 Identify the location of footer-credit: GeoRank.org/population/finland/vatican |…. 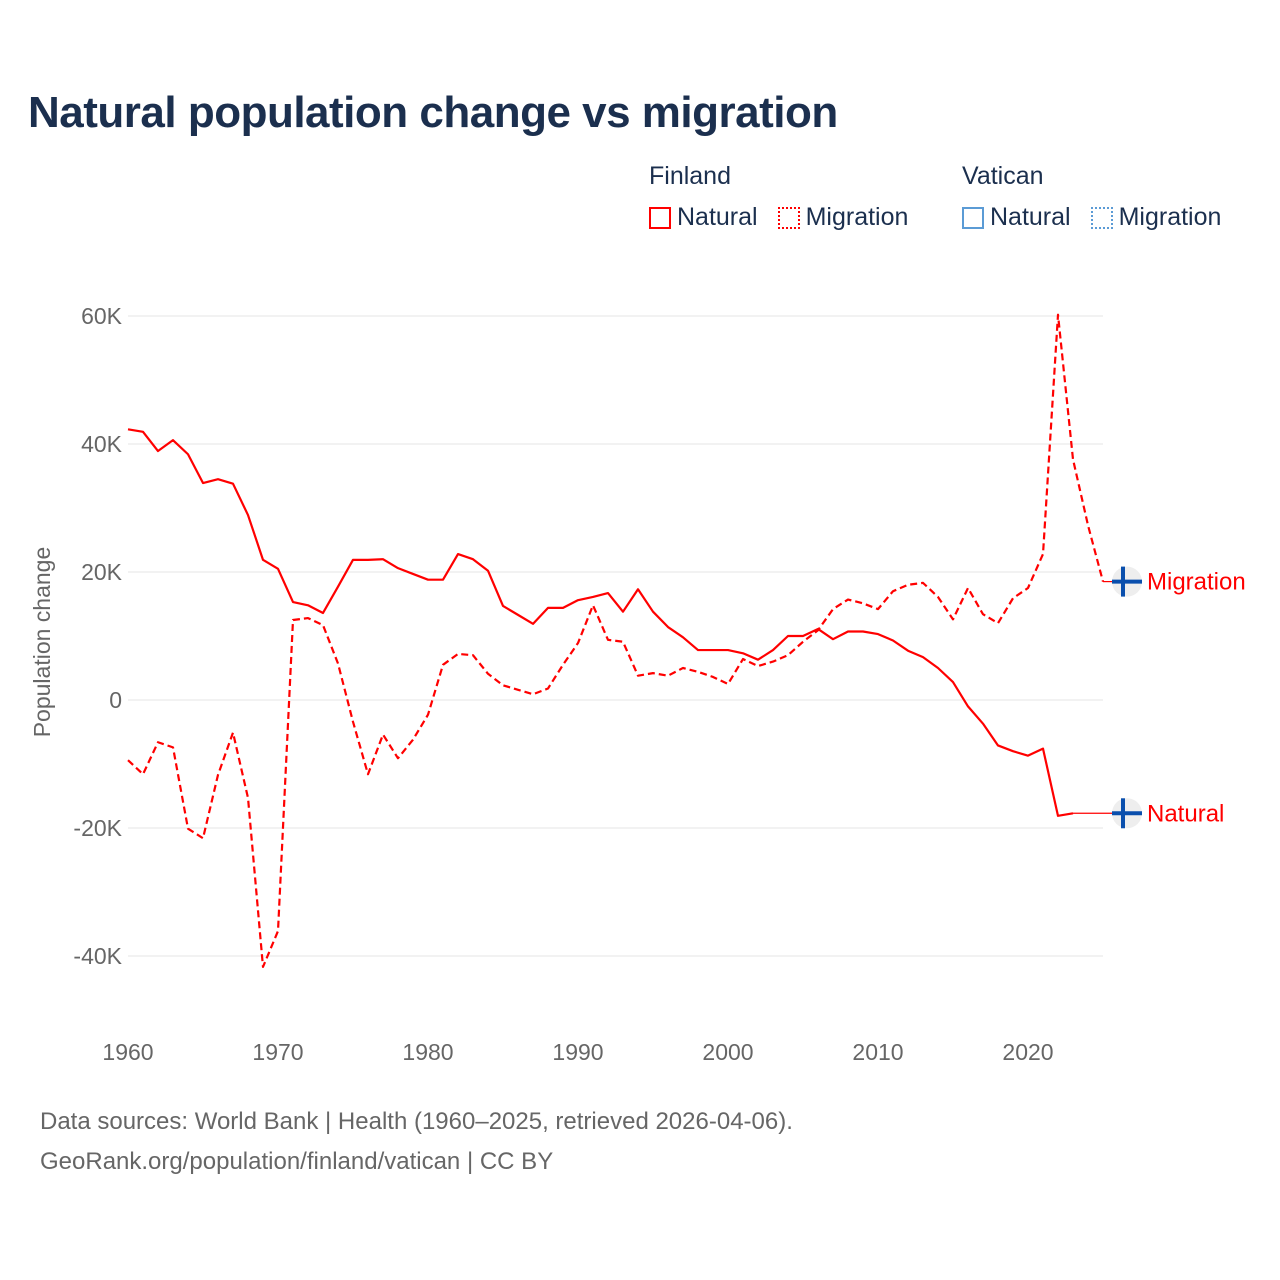
(297, 1161).